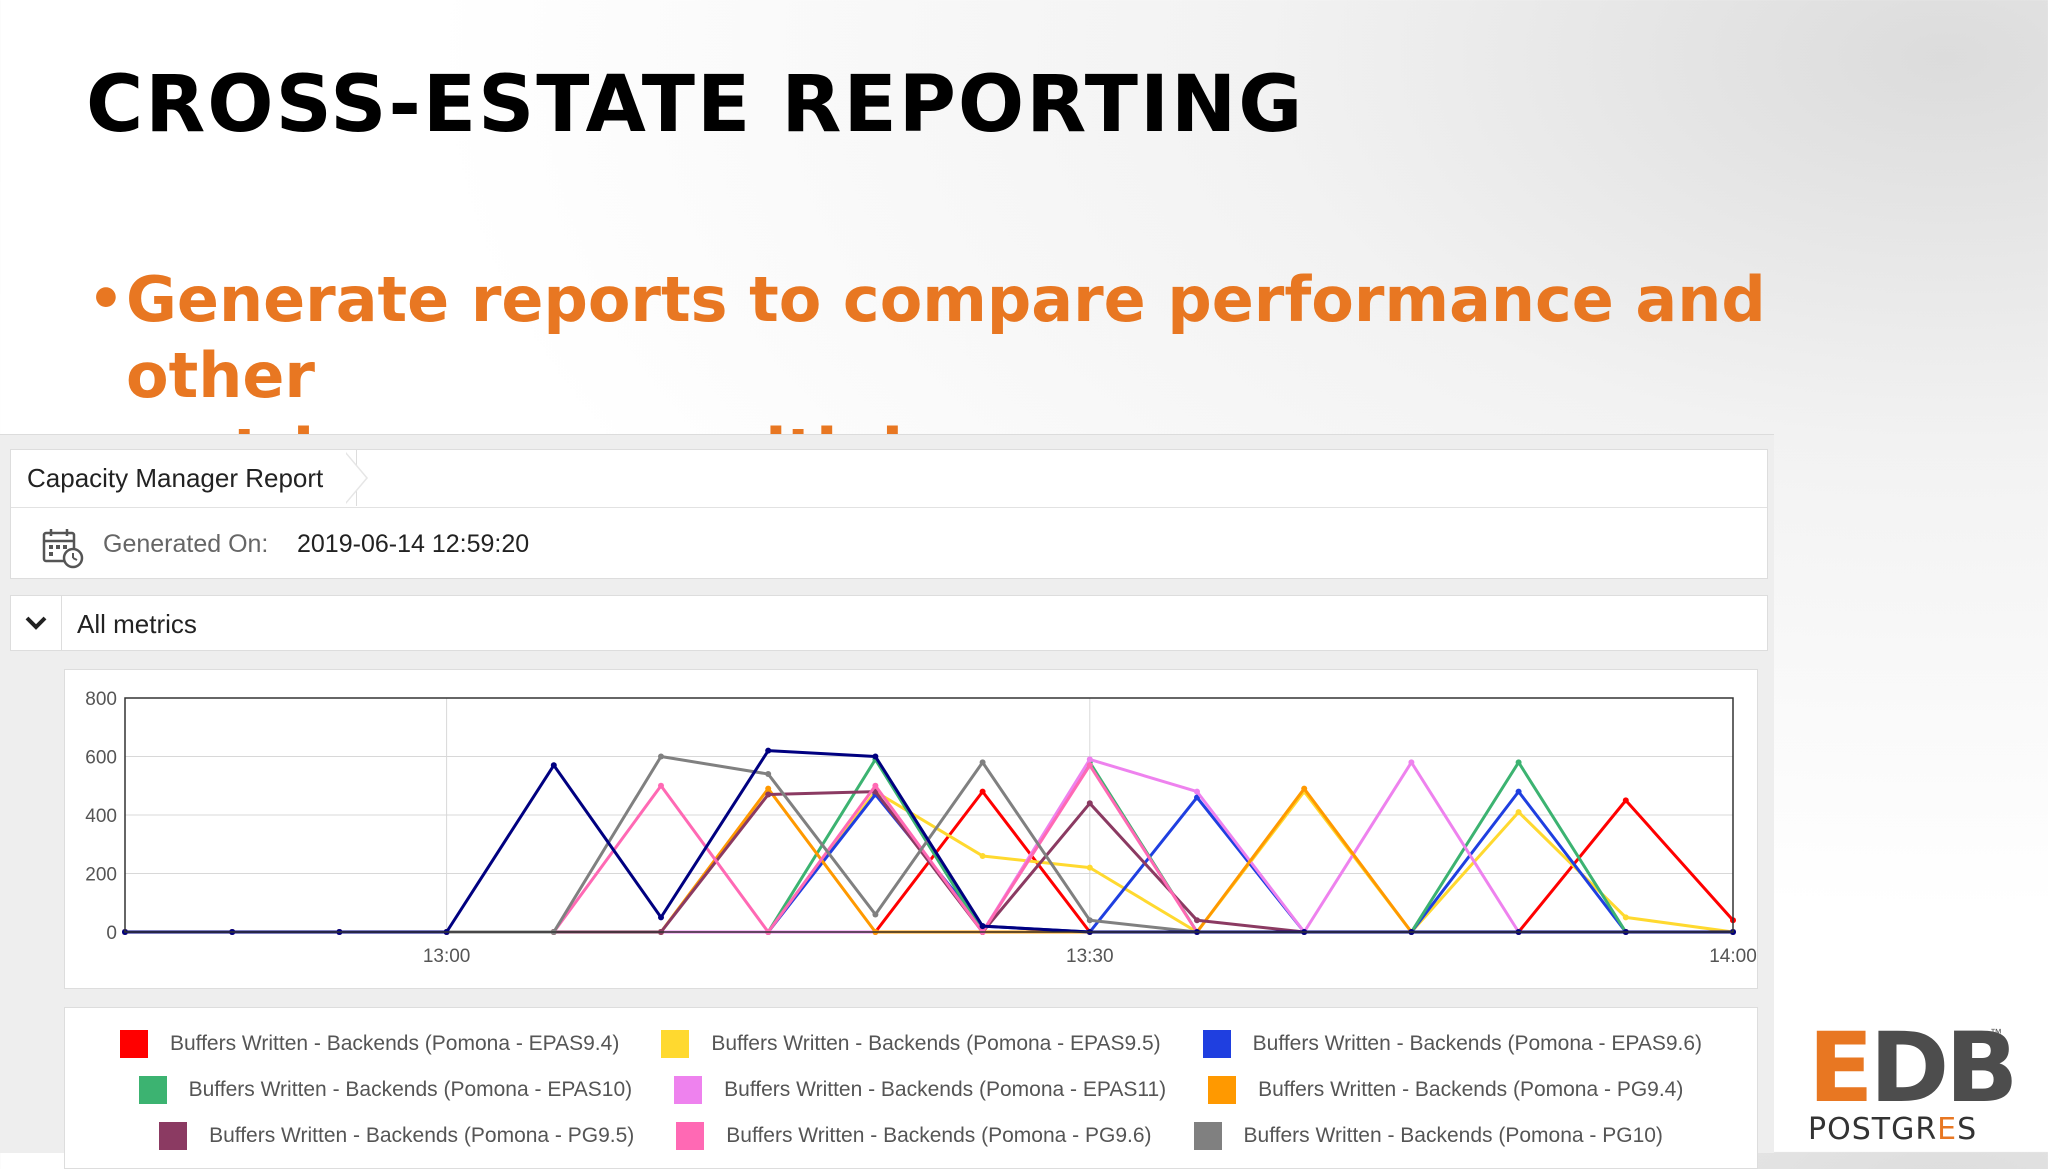  What do you see at coordinates (413, 544) in the screenshot?
I see `generated-on-value: 2019-06-14 12:59:20` at bounding box center [413, 544].